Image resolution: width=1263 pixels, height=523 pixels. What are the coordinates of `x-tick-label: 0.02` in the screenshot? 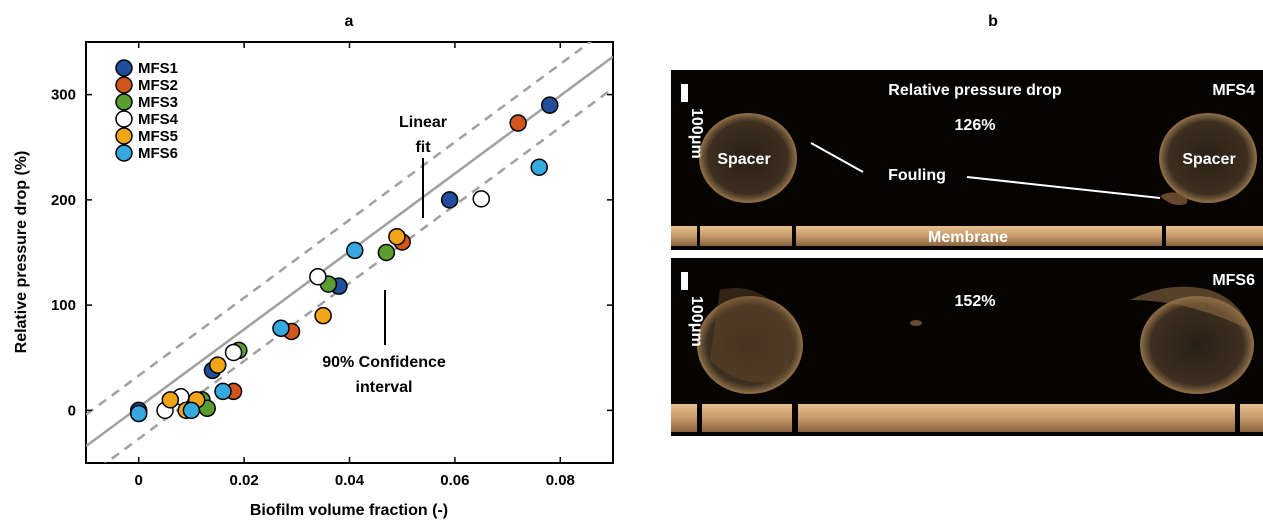 It's located at (243, 480).